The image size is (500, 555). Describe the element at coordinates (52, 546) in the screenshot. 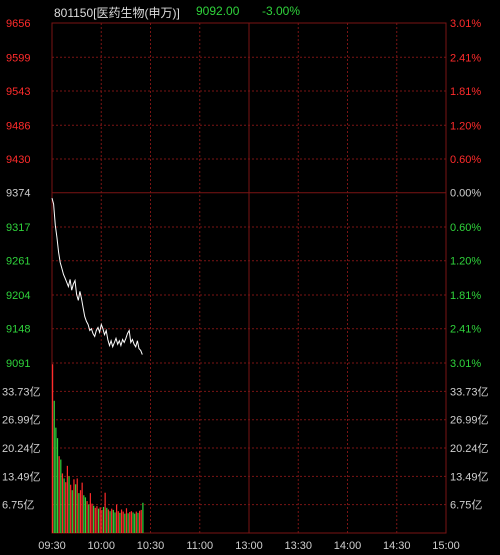

I see `time-tick-label: 09:30` at that location.